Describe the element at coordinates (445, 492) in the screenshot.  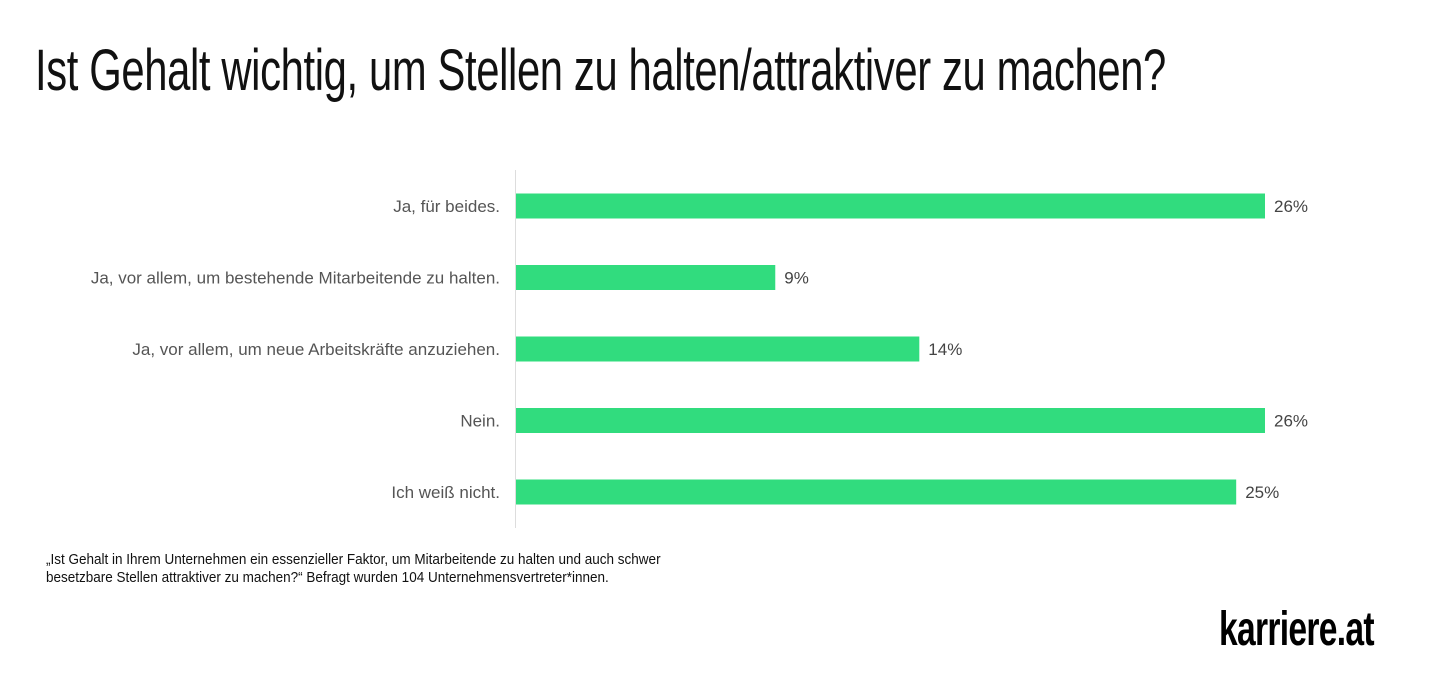
I see `category-label: Ich weiß nicht.` at that location.